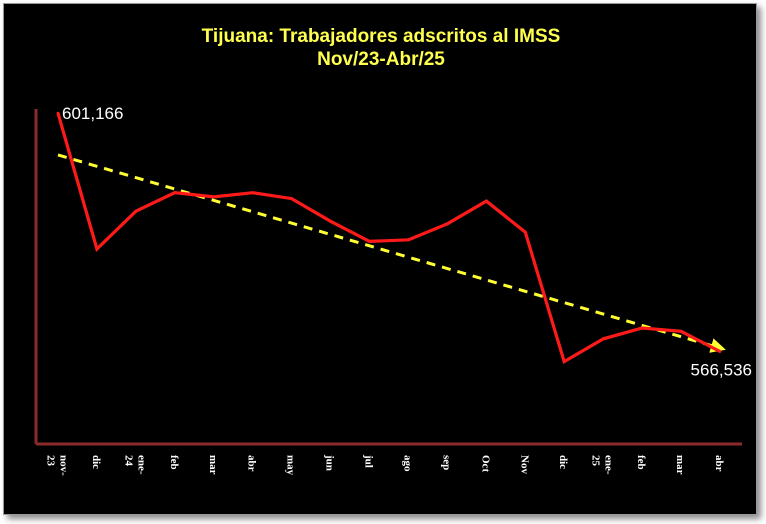  I want to click on x-tick-label: Oct, so click(485, 463).